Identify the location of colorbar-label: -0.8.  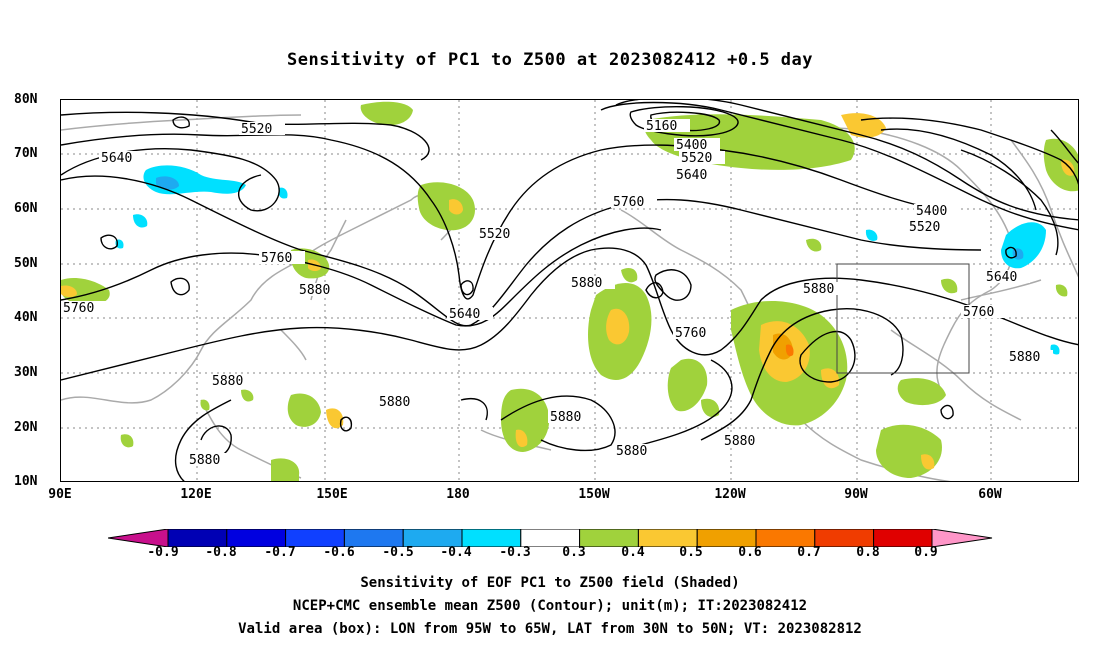
(221, 552).